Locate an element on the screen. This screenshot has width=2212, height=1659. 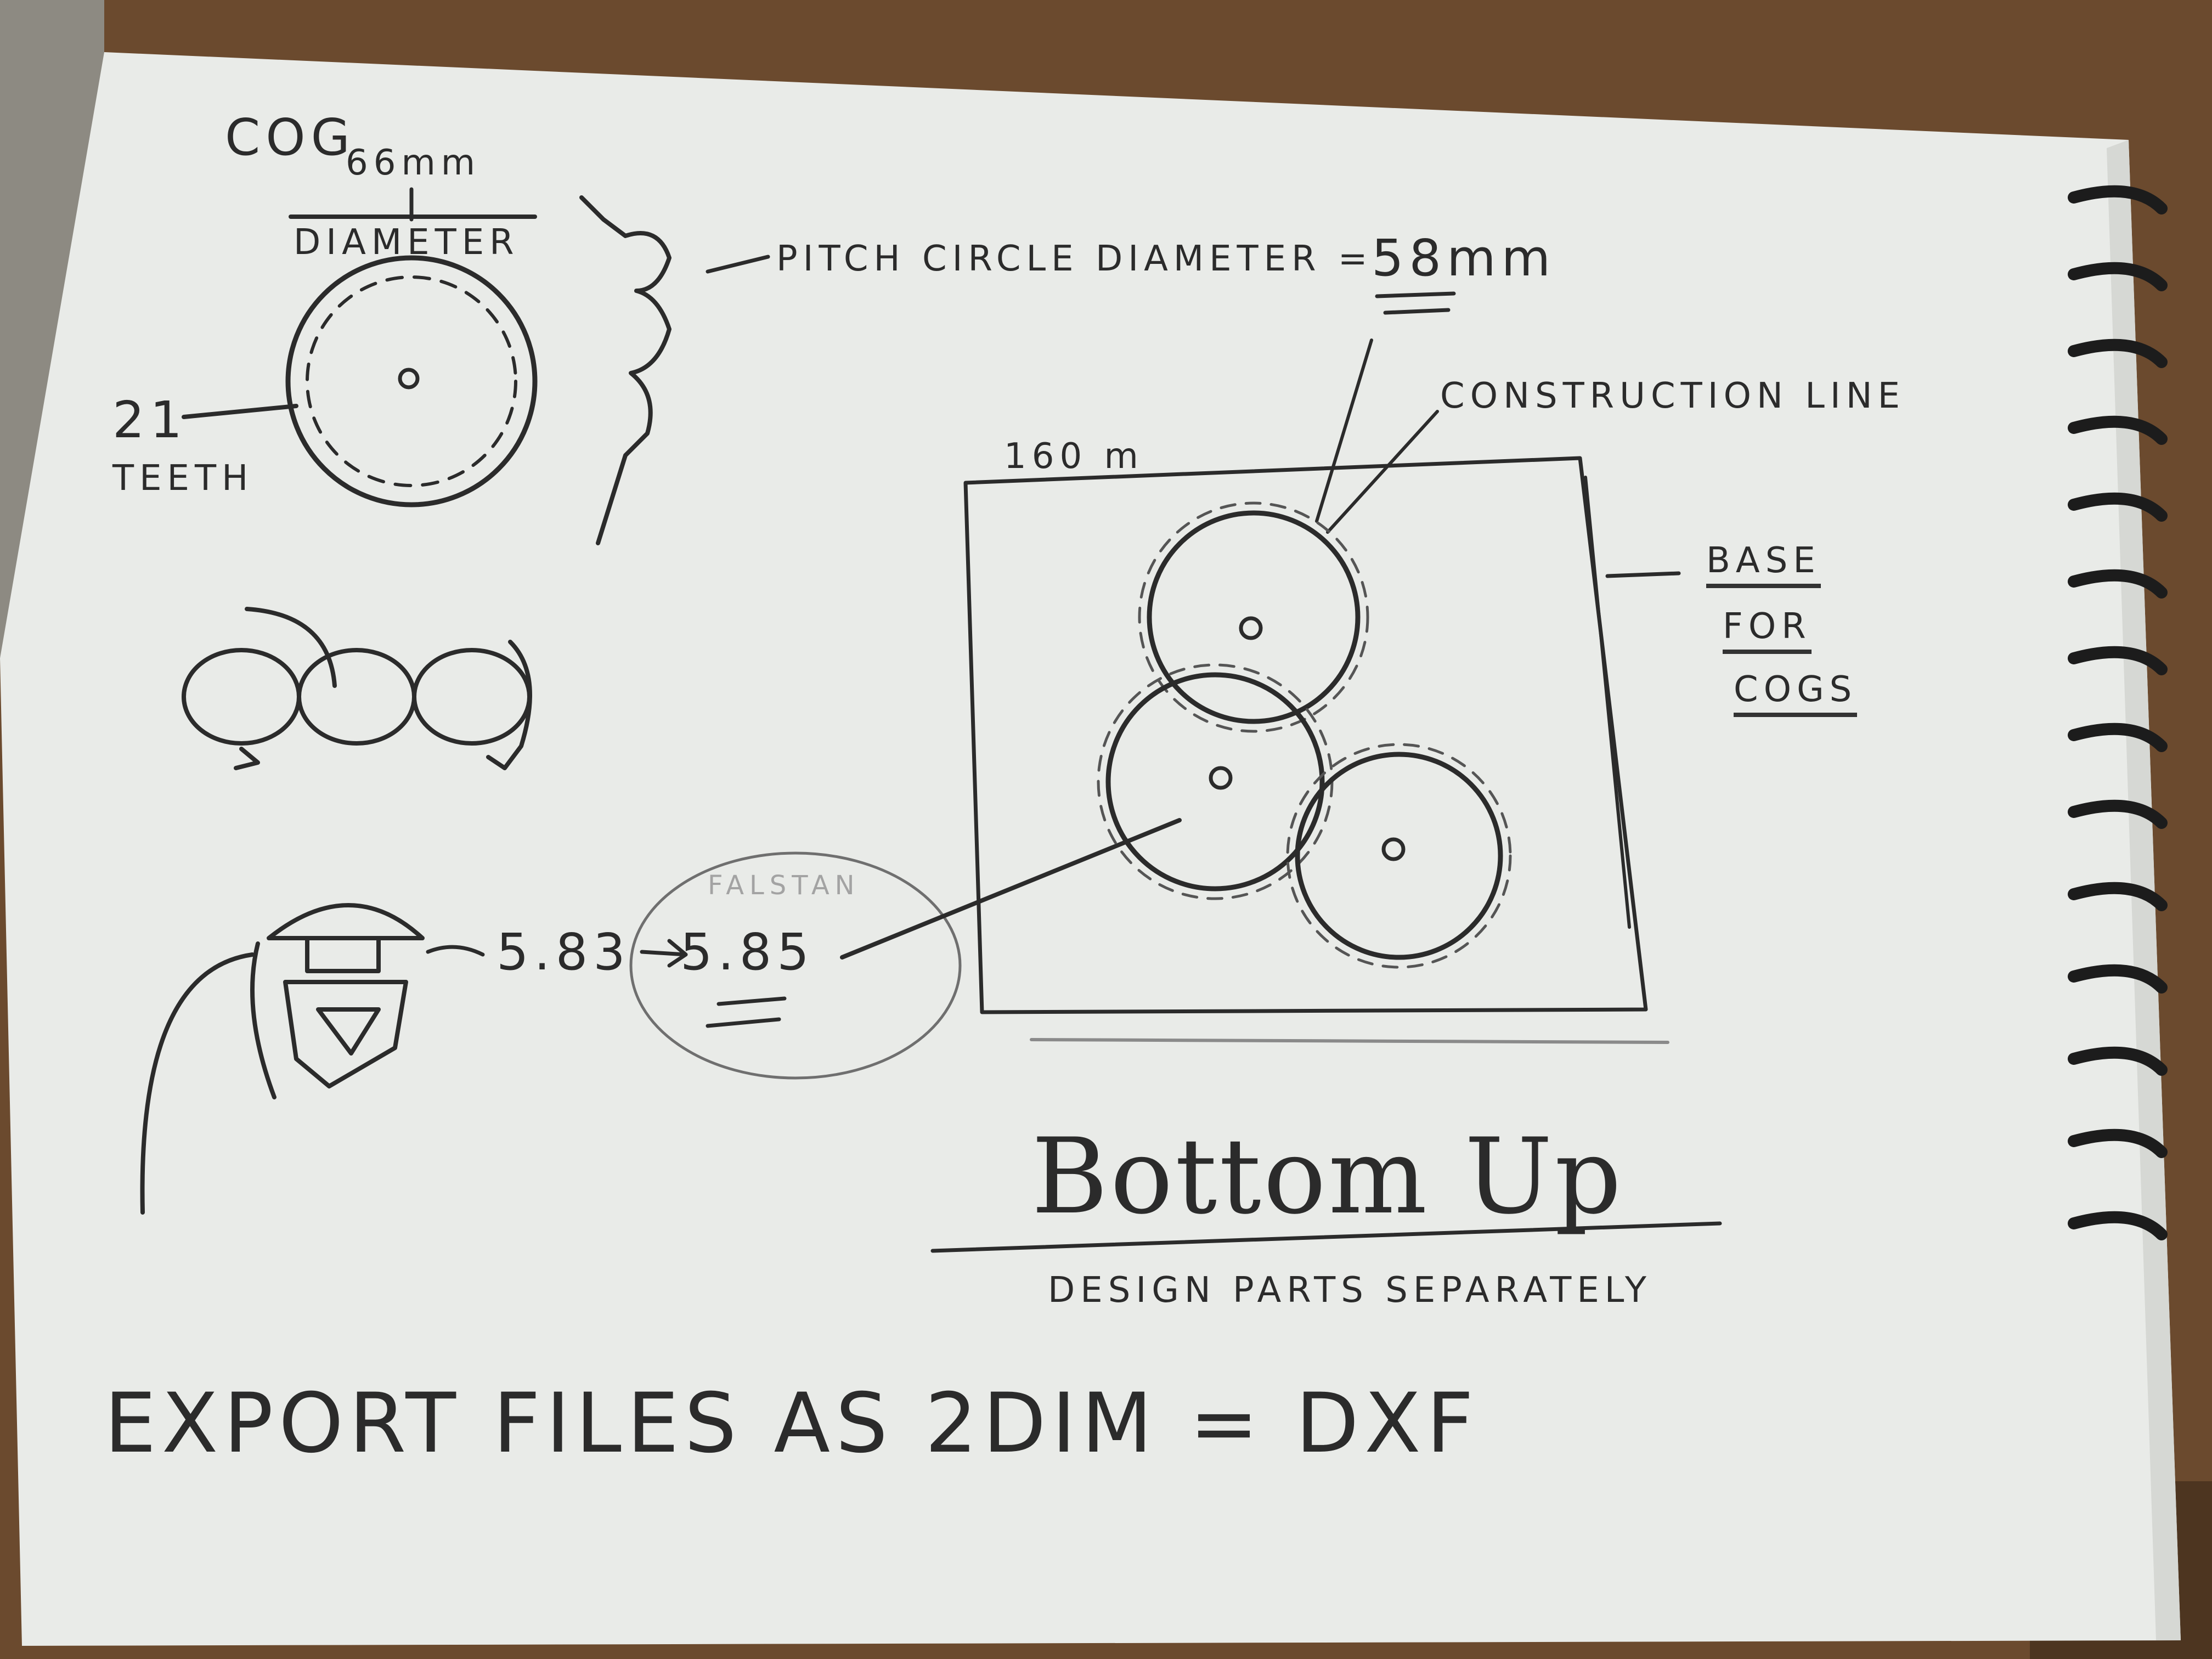
pitch-circle-label: PITCH CIRCLE DIAMETER = is located at coordinates (1074, 259).